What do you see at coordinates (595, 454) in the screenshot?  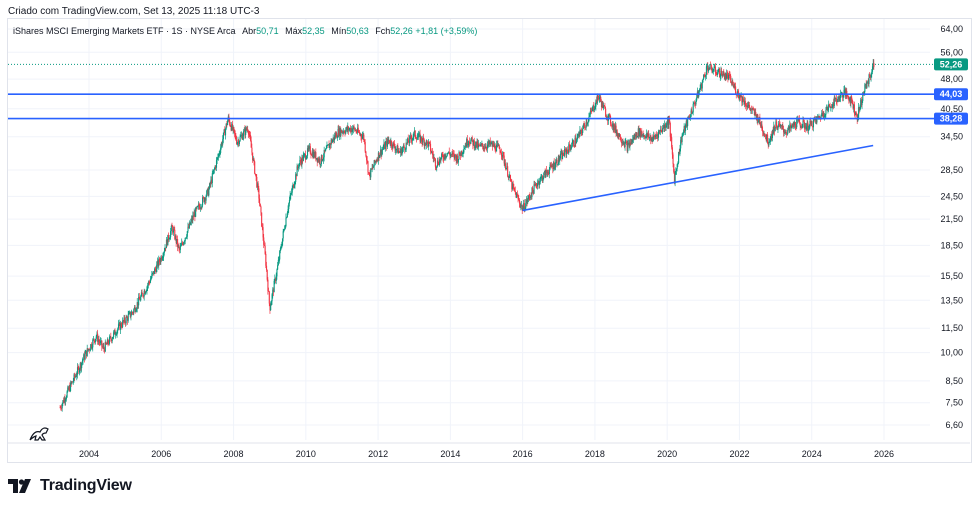 I see `x-tick-label: 2018` at bounding box center [595, 454].